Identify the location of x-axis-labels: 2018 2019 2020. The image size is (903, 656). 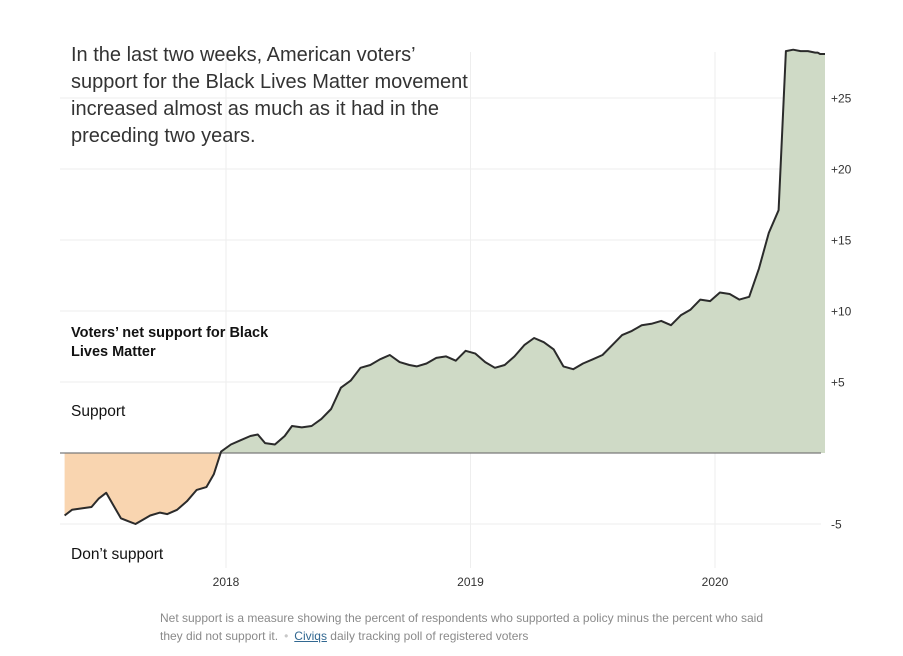
(471, 582).